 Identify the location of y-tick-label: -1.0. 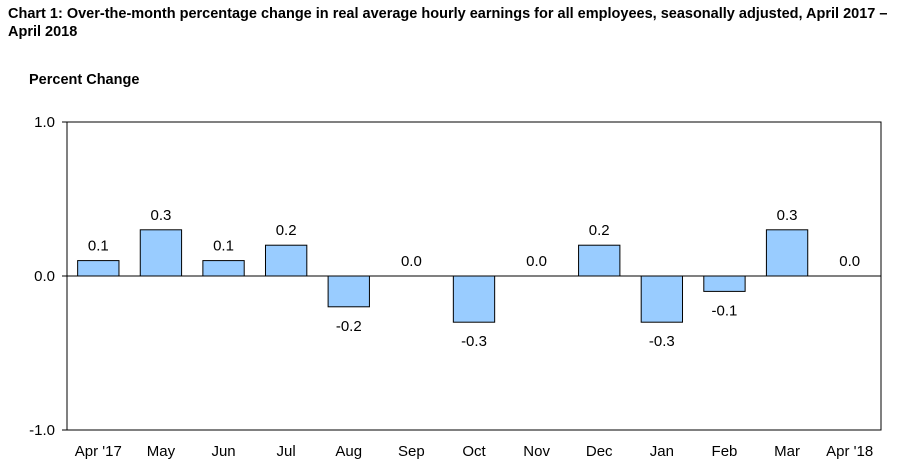
(42, 430).